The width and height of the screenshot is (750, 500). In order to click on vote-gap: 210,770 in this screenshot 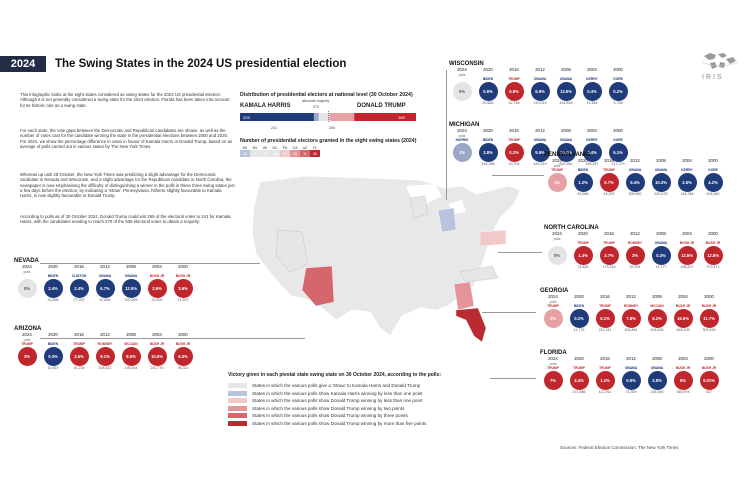, I will do `click(157, 368)`.